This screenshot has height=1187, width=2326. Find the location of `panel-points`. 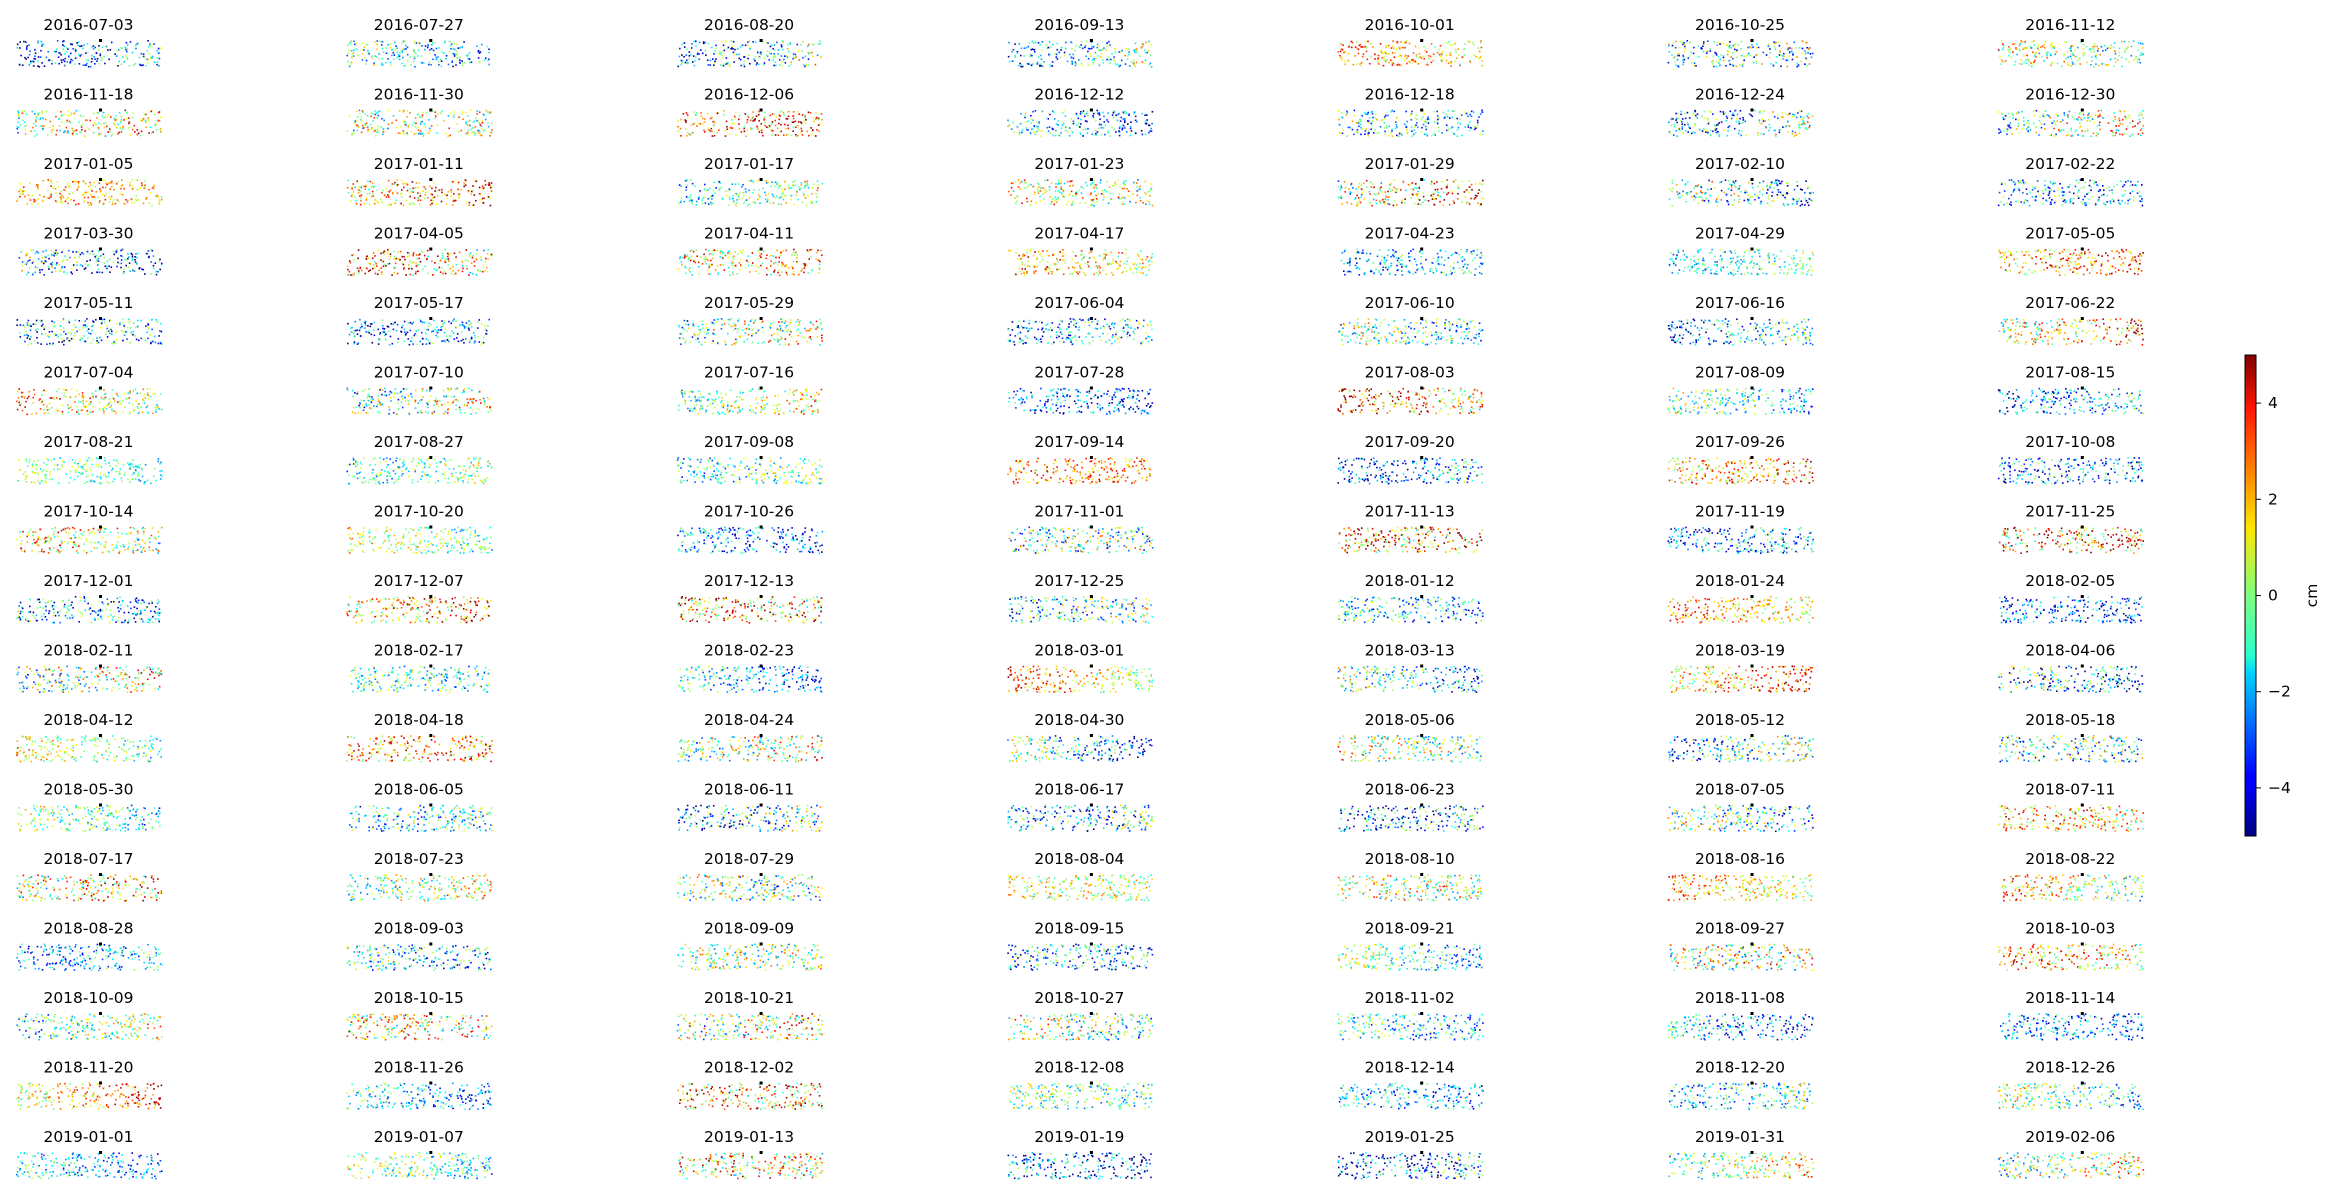

panel-points is located at coordinates (418, 54).